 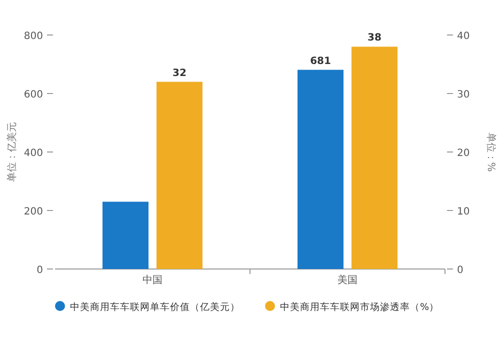 What do you see at coordinates (463, 153) in the screenshot?
I see `y2-tick-label: 20` at bounding box center [463, 153].